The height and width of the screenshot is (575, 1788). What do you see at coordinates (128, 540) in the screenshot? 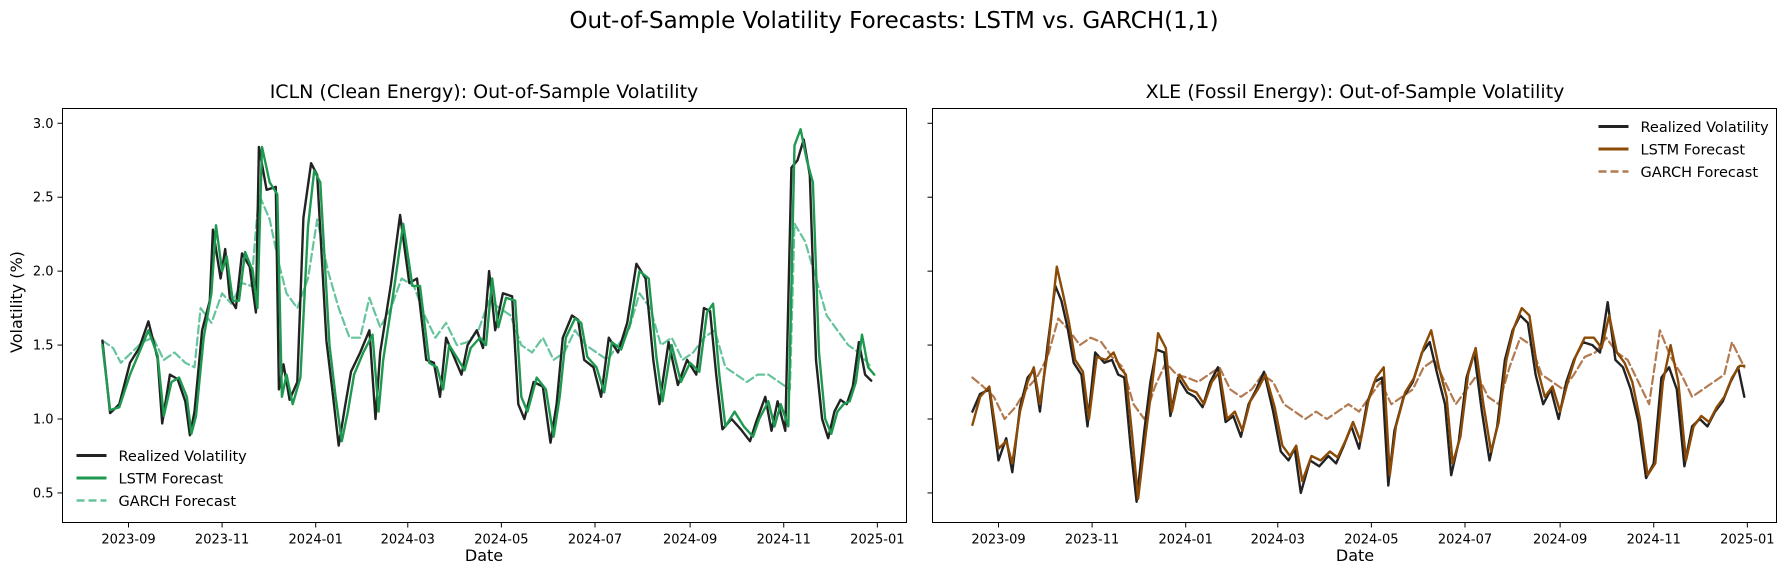
I see `icln-x-tick-label: 2023-09` at bounding box center [128, 540].